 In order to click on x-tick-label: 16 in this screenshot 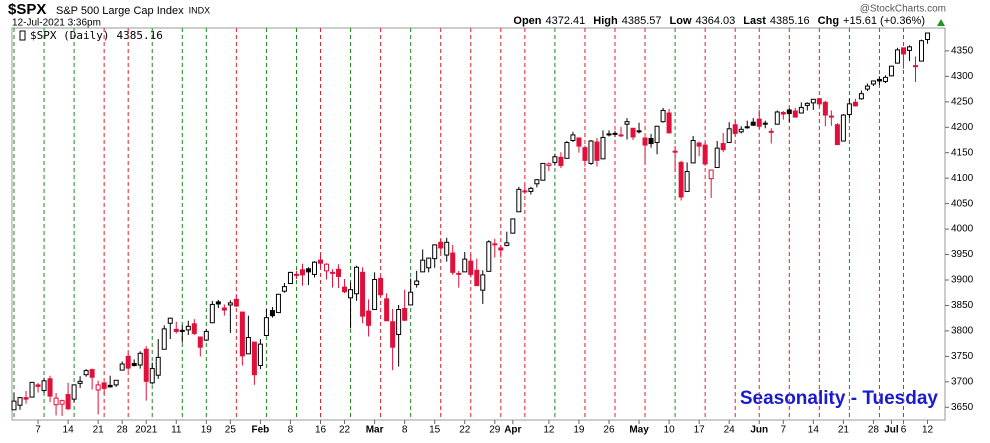, I will do `click(321, 430)`.